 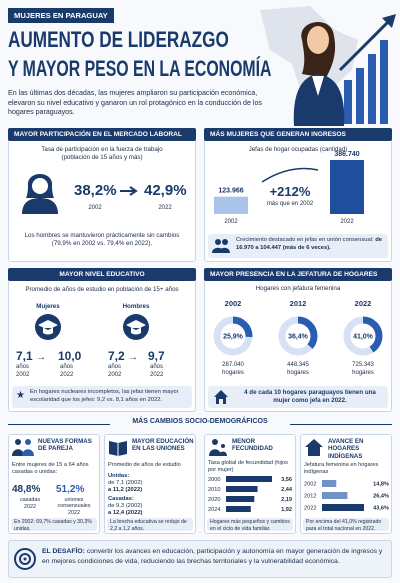 I want to click on note-bold: de 16.970 a 104.447 (más de 6 veces)., so click(x=309, y=244).